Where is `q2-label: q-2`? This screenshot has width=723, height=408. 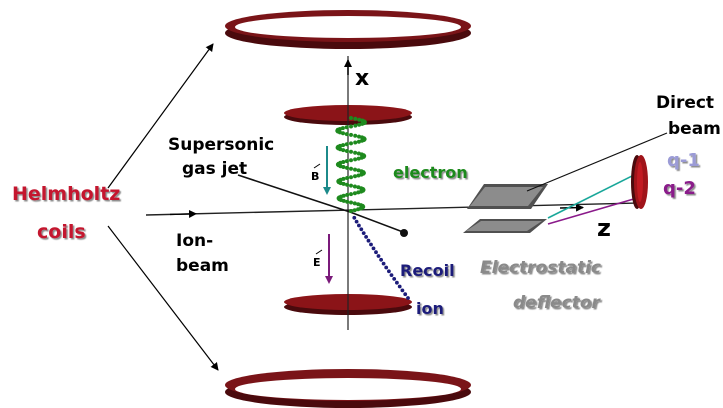 q2-label: q-2 is located at coordinates (679, 188).